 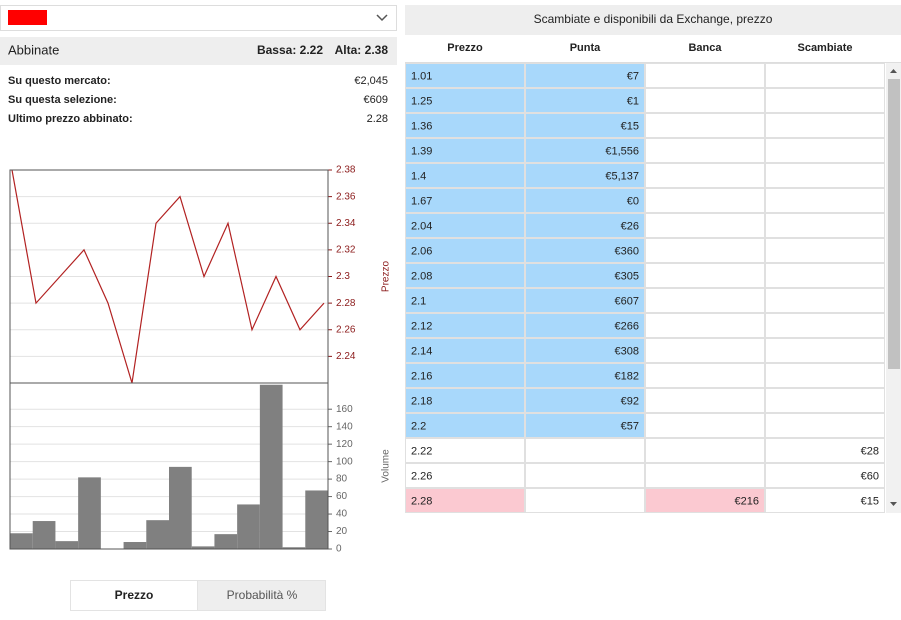 I want to click on y-tick-label: 20, so click(x=342, y=531).